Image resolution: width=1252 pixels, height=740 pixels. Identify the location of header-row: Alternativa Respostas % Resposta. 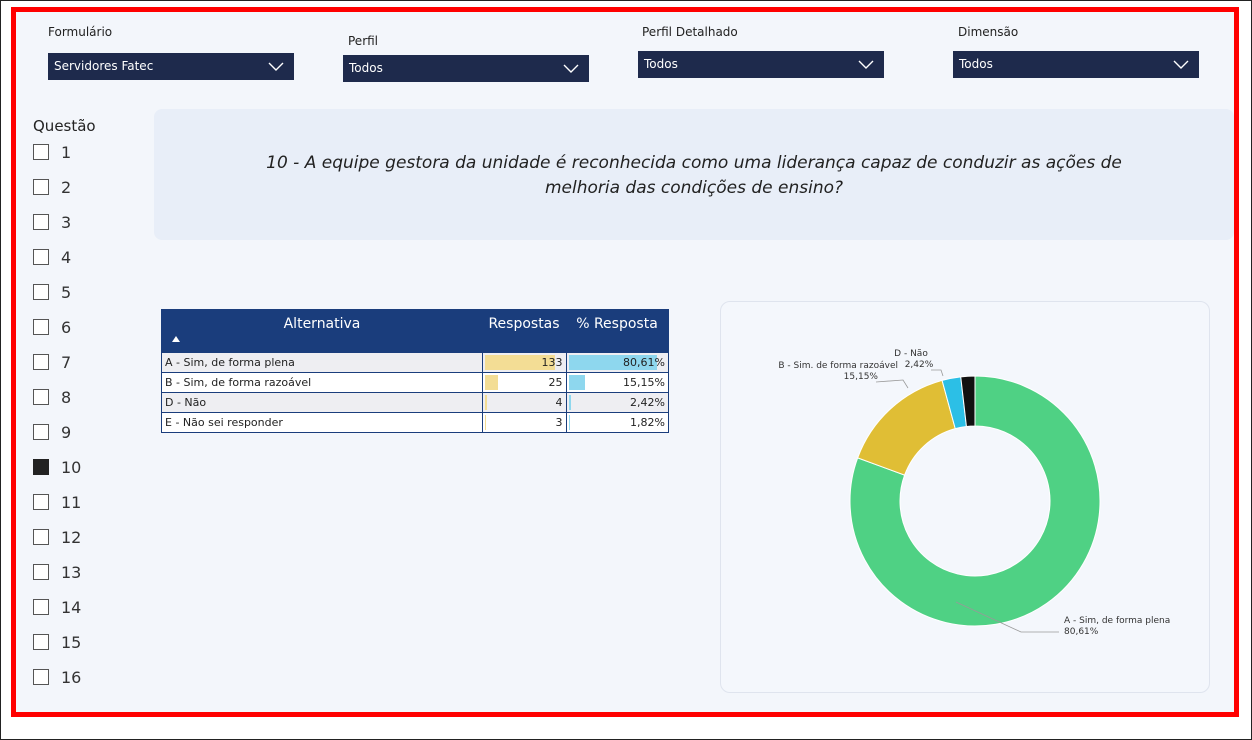
(415, 331).